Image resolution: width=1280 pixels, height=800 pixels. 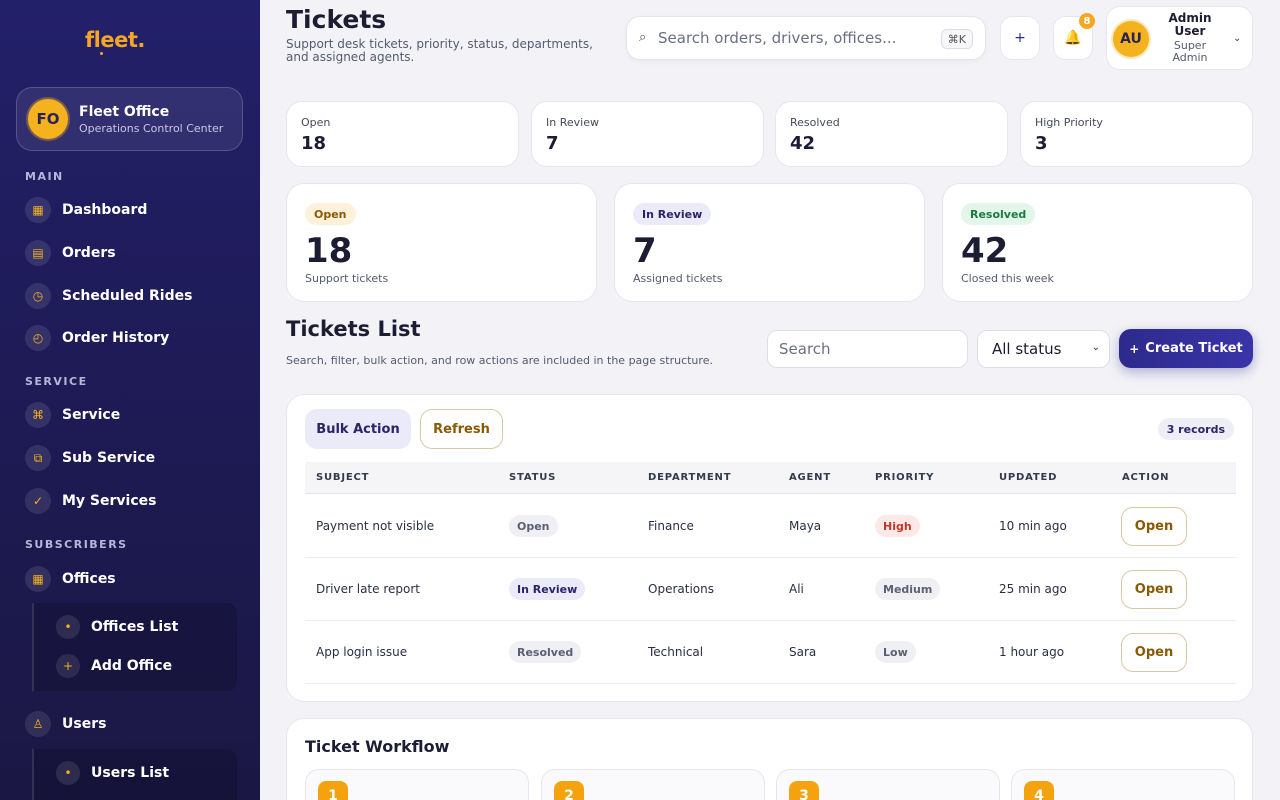 What do you see at coordinates (38, 501) in the screenshot?
I see `check-icon: ✓` at bounding box center [38, 501].